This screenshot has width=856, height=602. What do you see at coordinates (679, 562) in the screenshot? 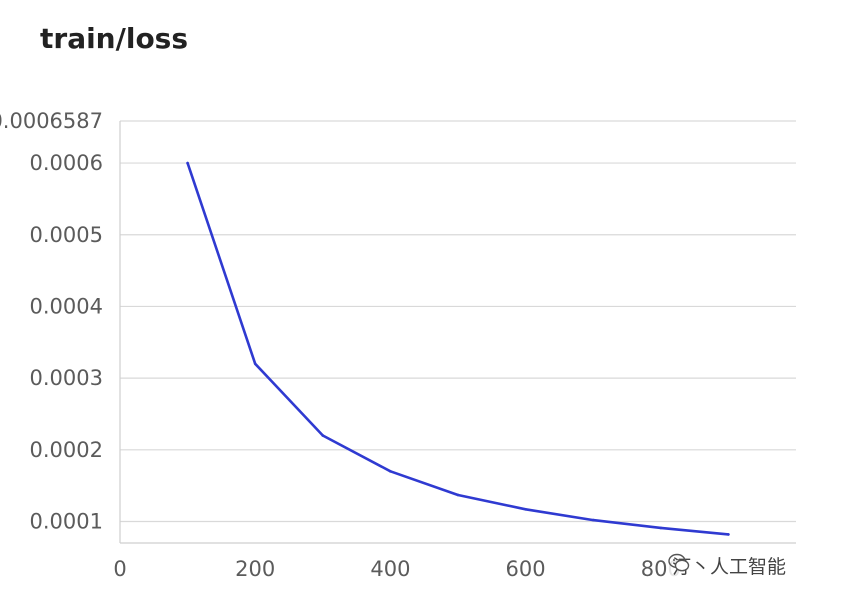
I see `wechat-icon` at bounding box center [679, 562].